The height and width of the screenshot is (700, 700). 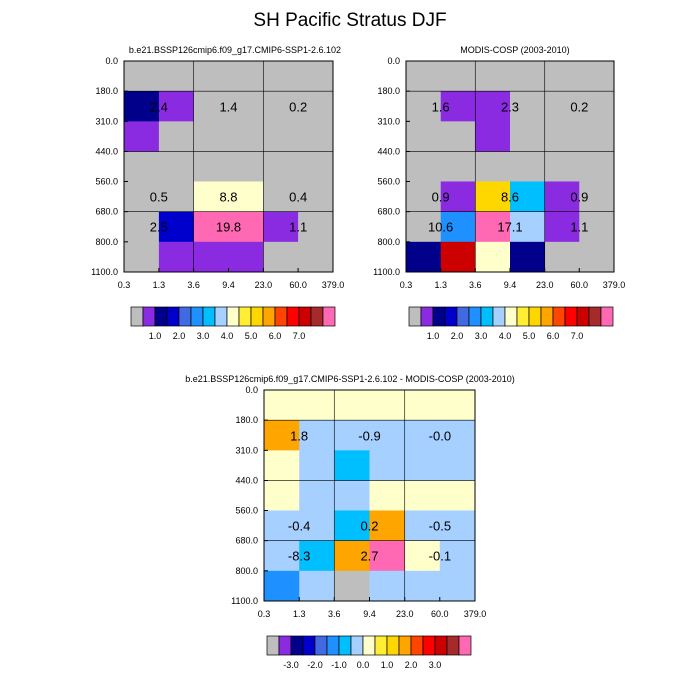 I want to click on x-tick-label: 3.6, so click(x=475, y=285).